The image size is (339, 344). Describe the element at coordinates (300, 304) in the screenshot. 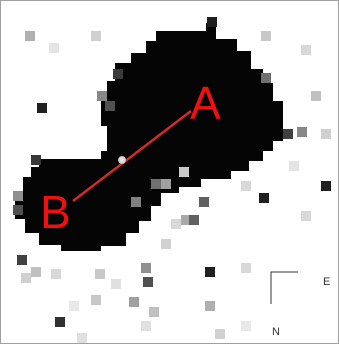

I see `compass: E N` at that location.